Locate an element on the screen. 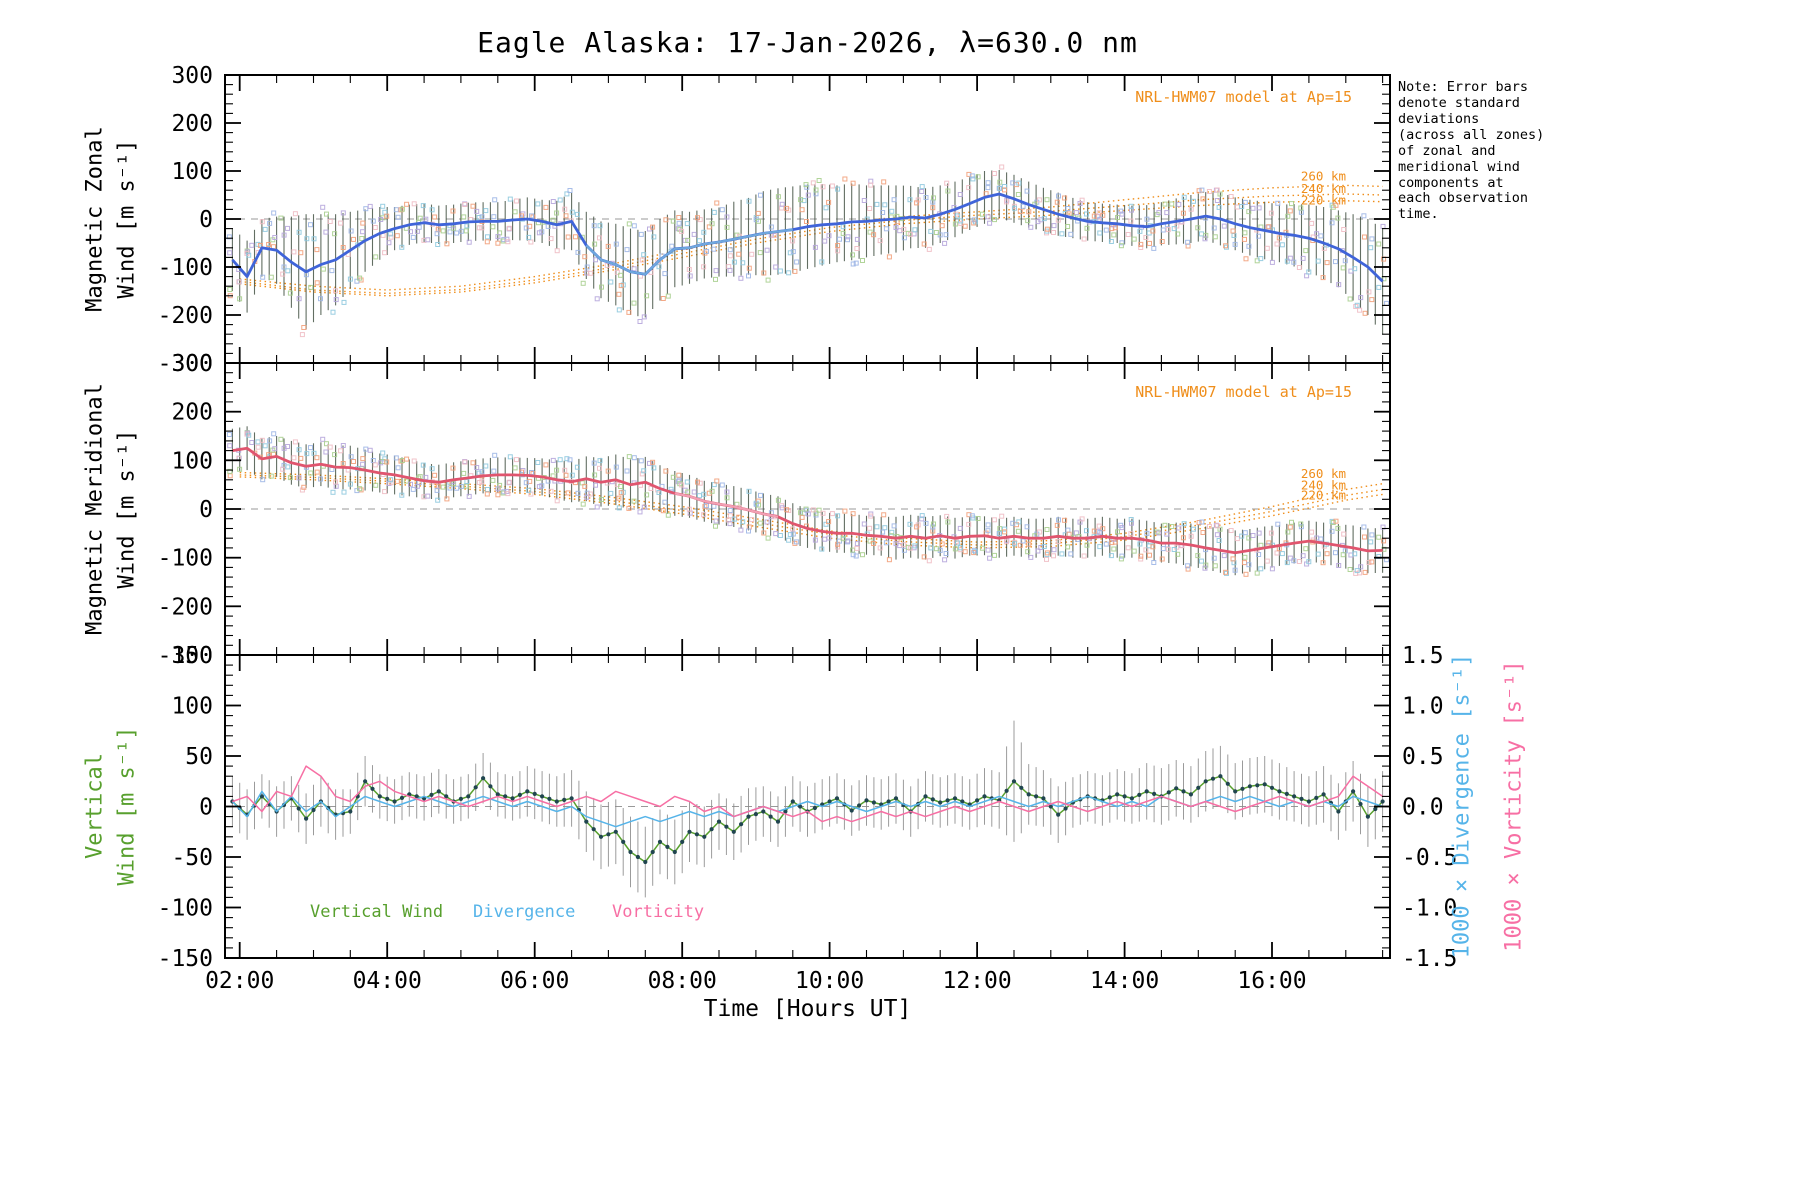  svg-text: 0.5 is located at coordinates (1423, 757).